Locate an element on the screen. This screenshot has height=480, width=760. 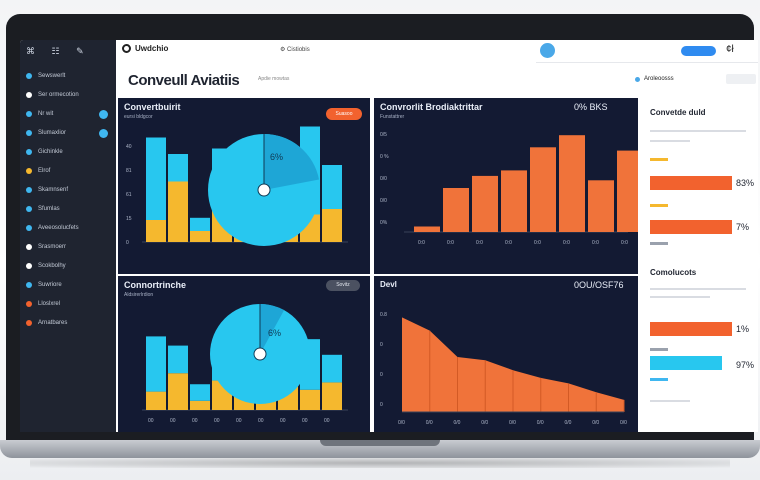
edit-icon: ✎ is located at coordinates (80, 51).